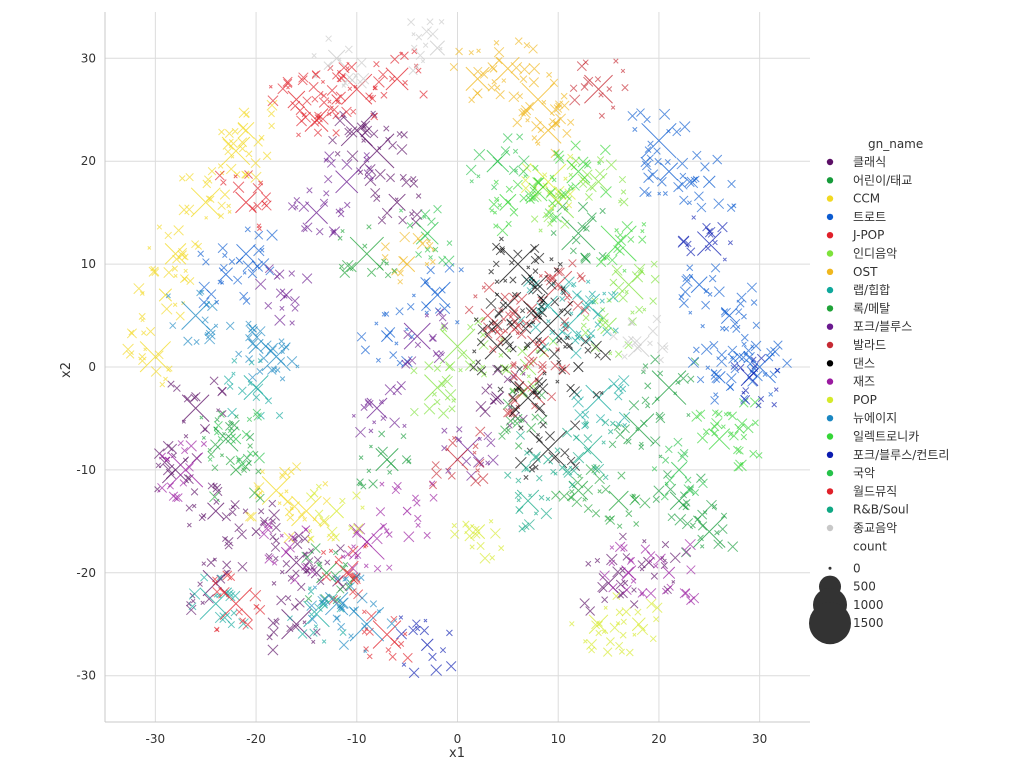 Image resolution: width=1024 pixels, height=768 pixels. I want to click on legend-marker, so click(830, 271).